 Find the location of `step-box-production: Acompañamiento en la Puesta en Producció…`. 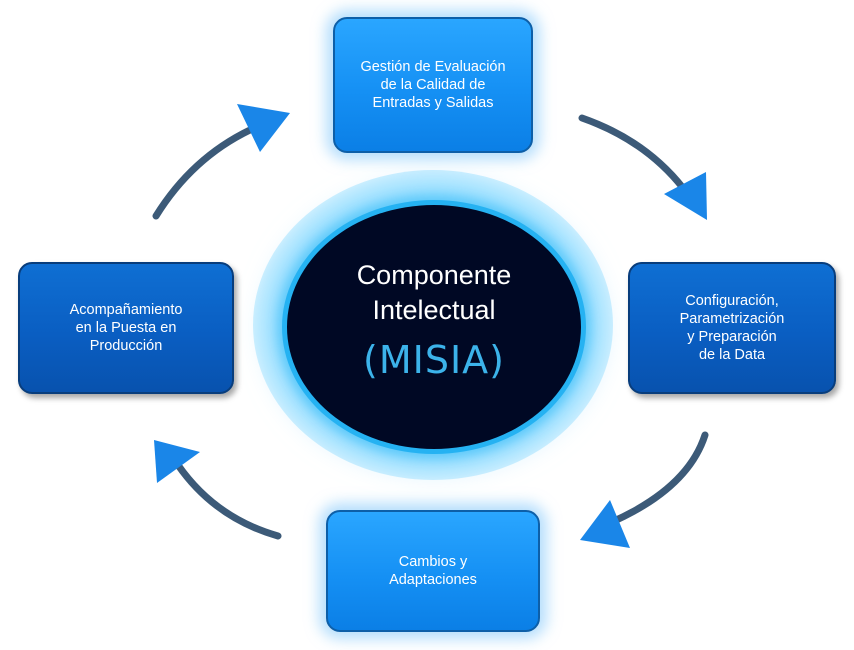

step-box-production: Acompañamiento en la Puesta en Producció… is located at coordinates (126, 328).